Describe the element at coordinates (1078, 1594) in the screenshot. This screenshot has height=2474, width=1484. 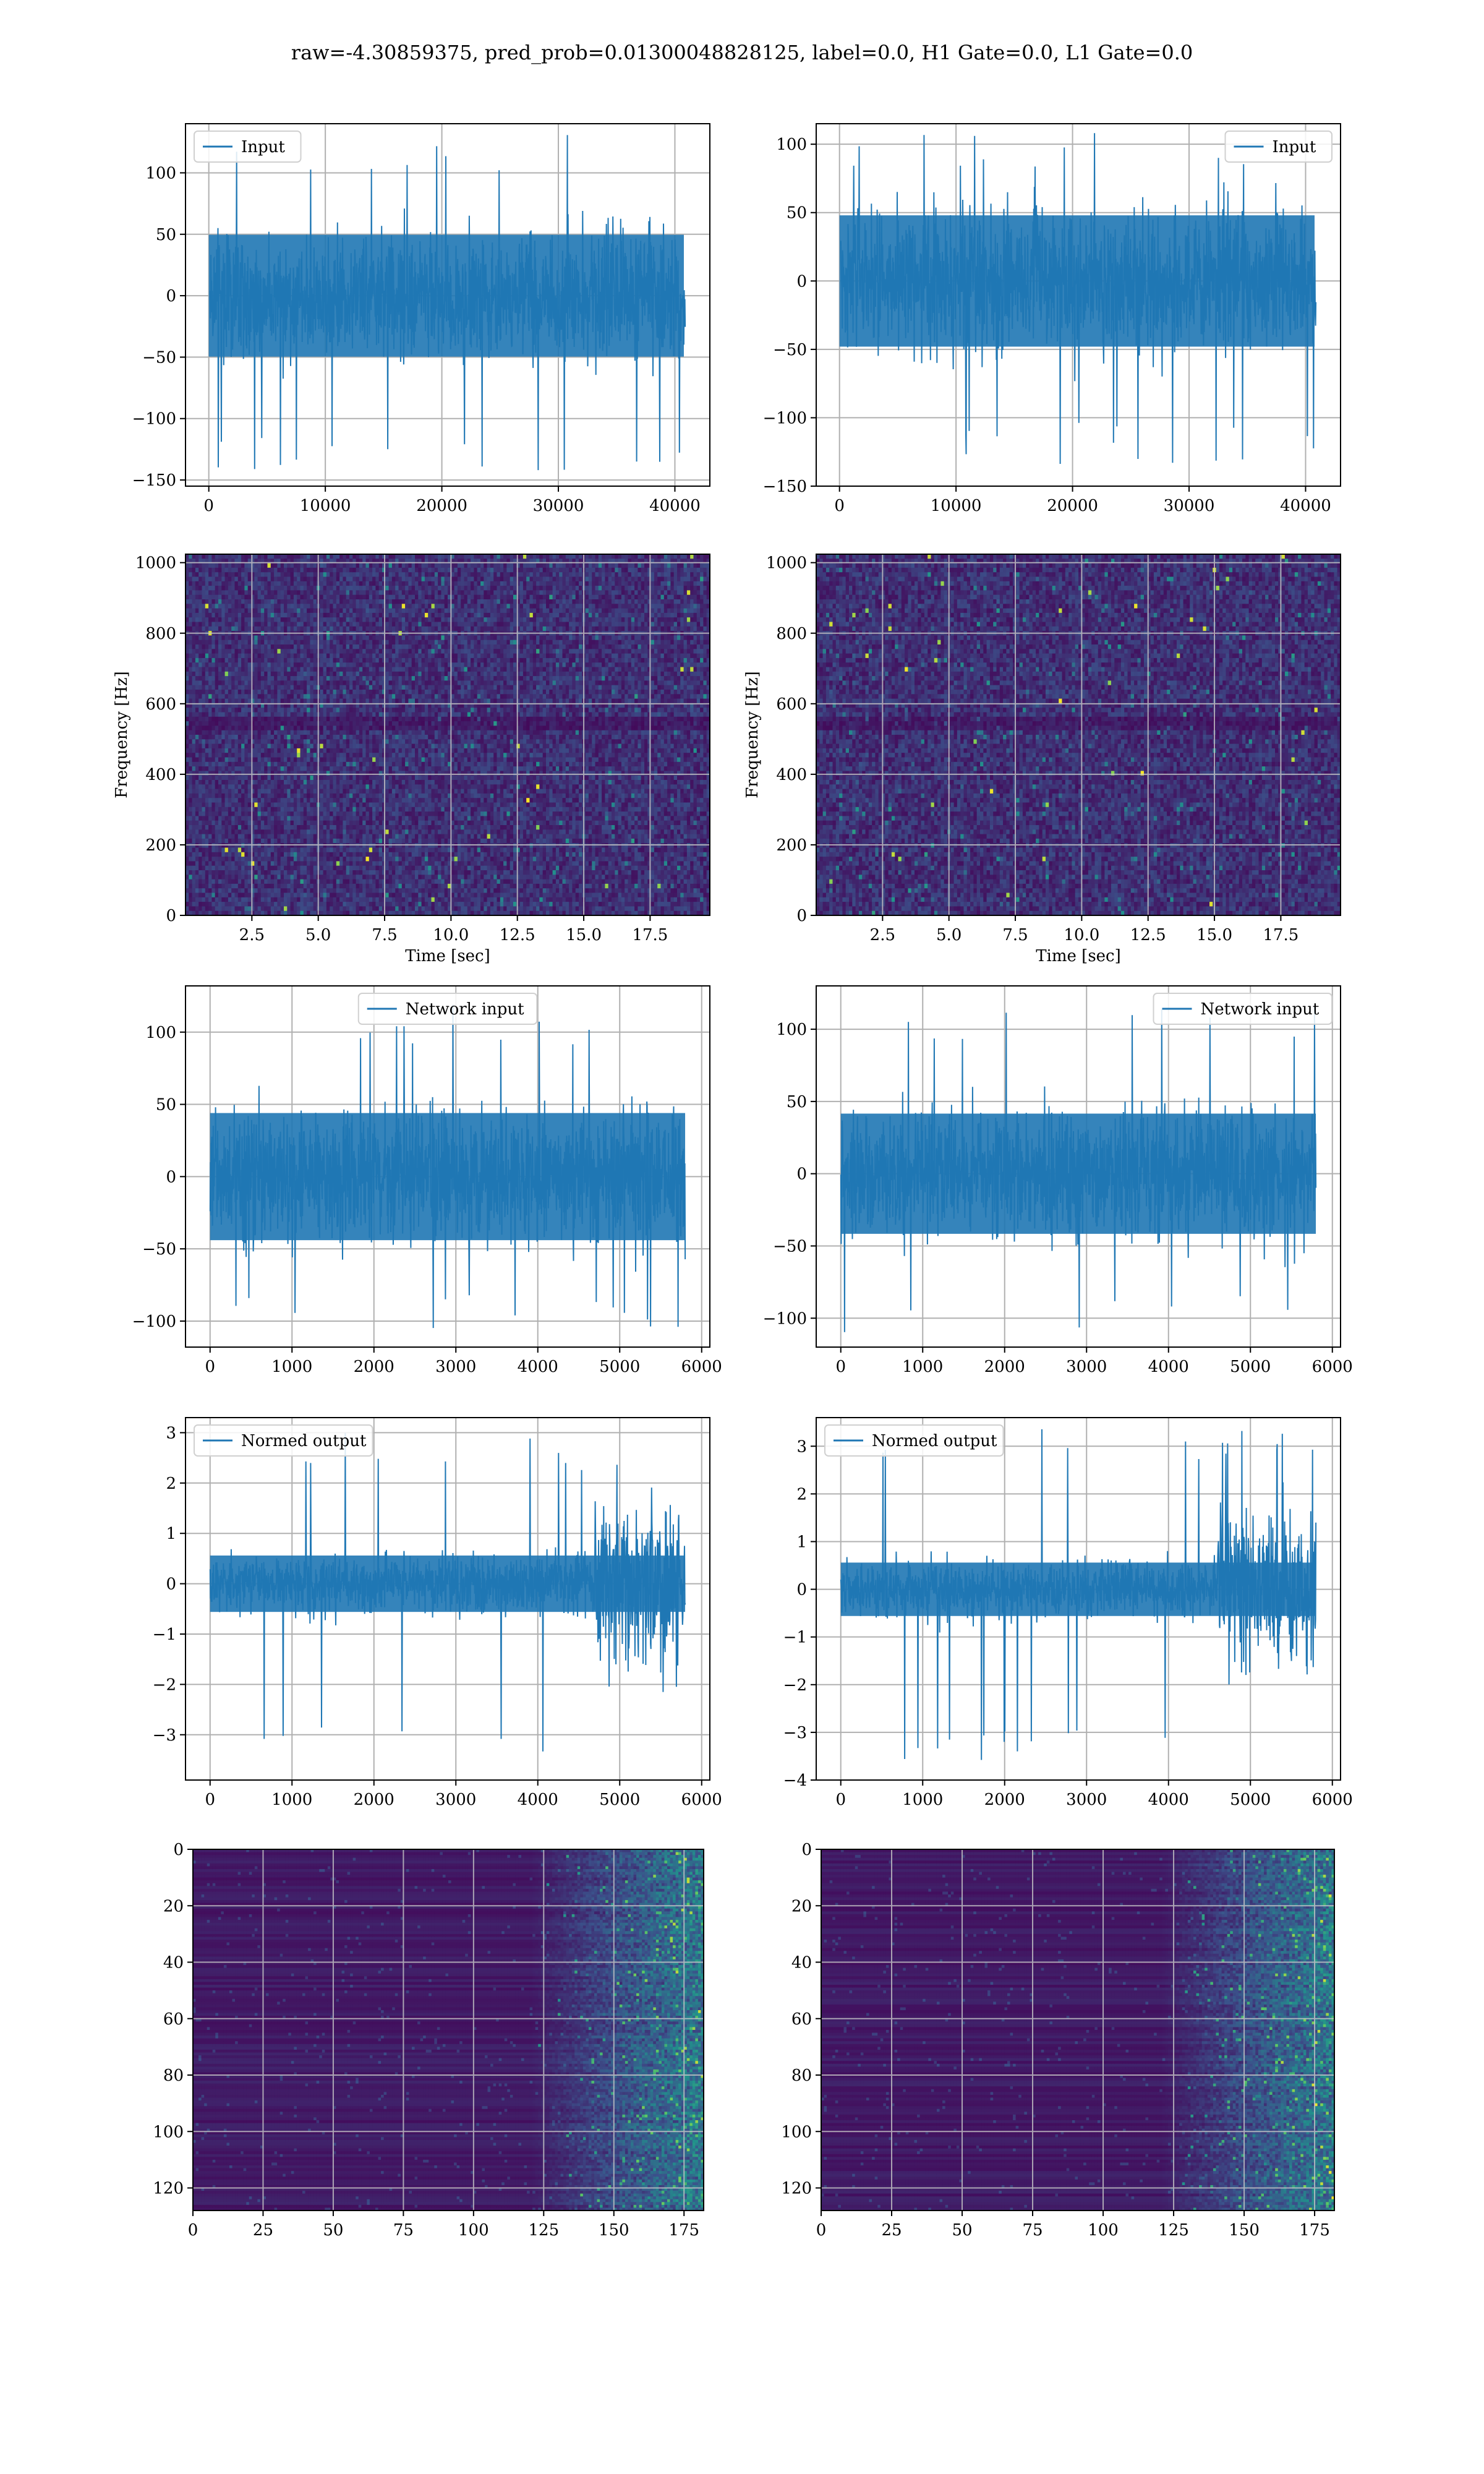
I see `series-line-normed-output` at that location.